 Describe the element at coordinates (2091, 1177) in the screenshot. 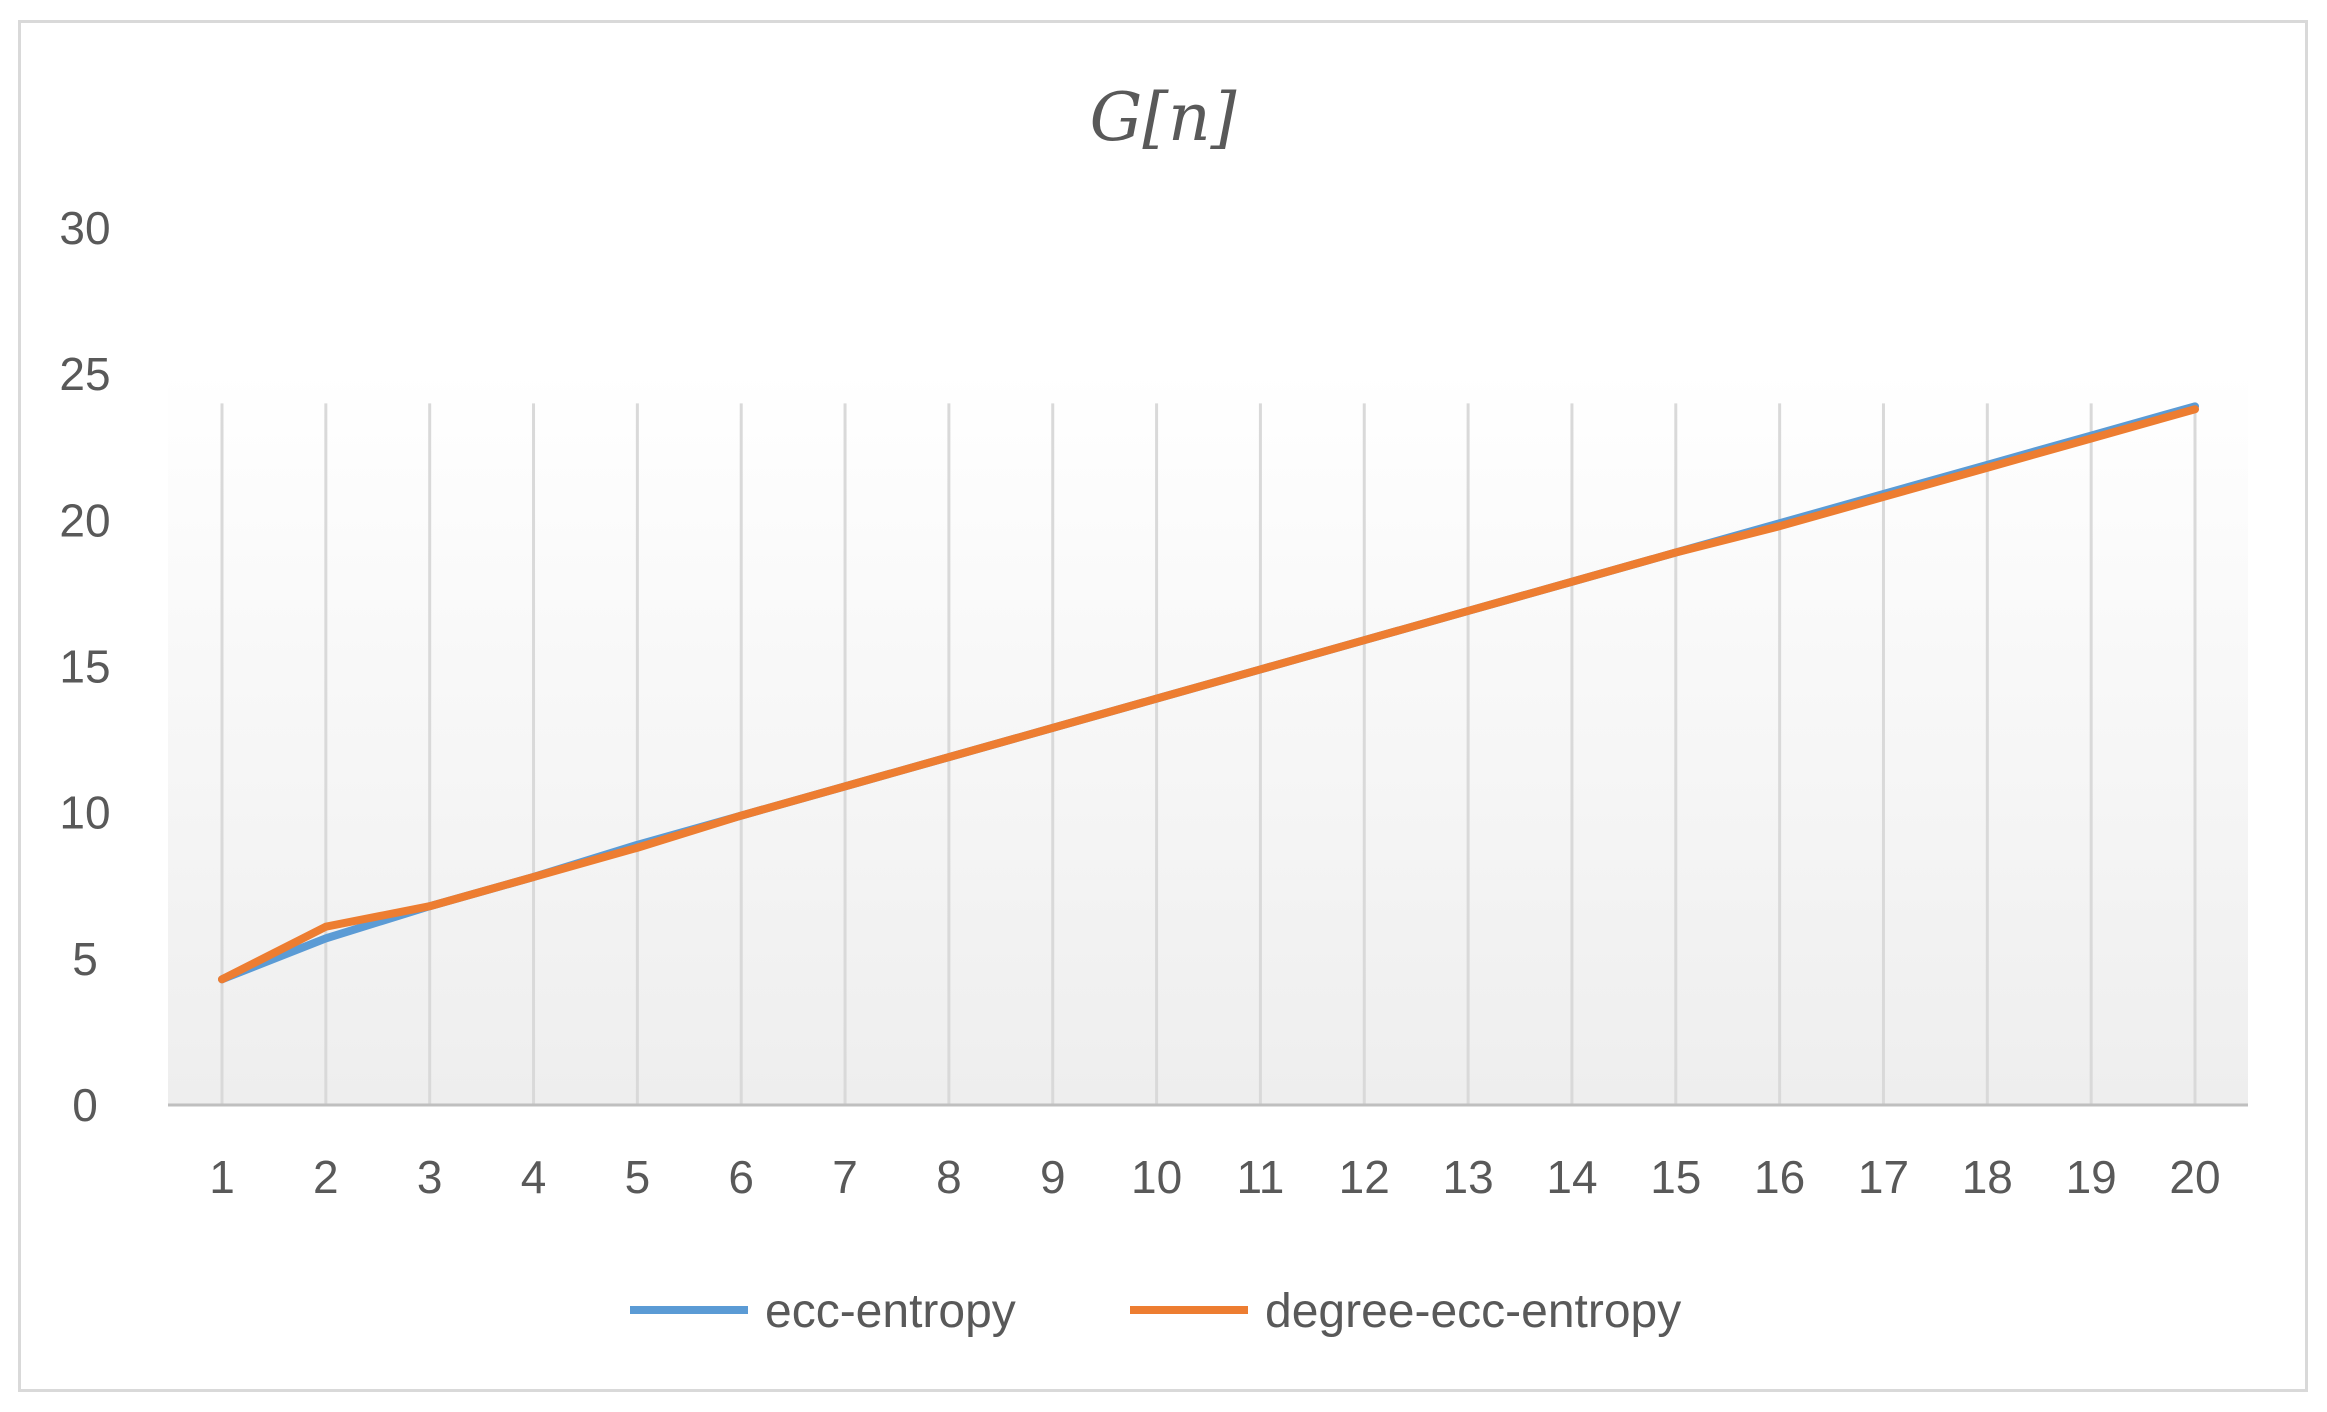

I see `x-tick-label: 19` at that location.